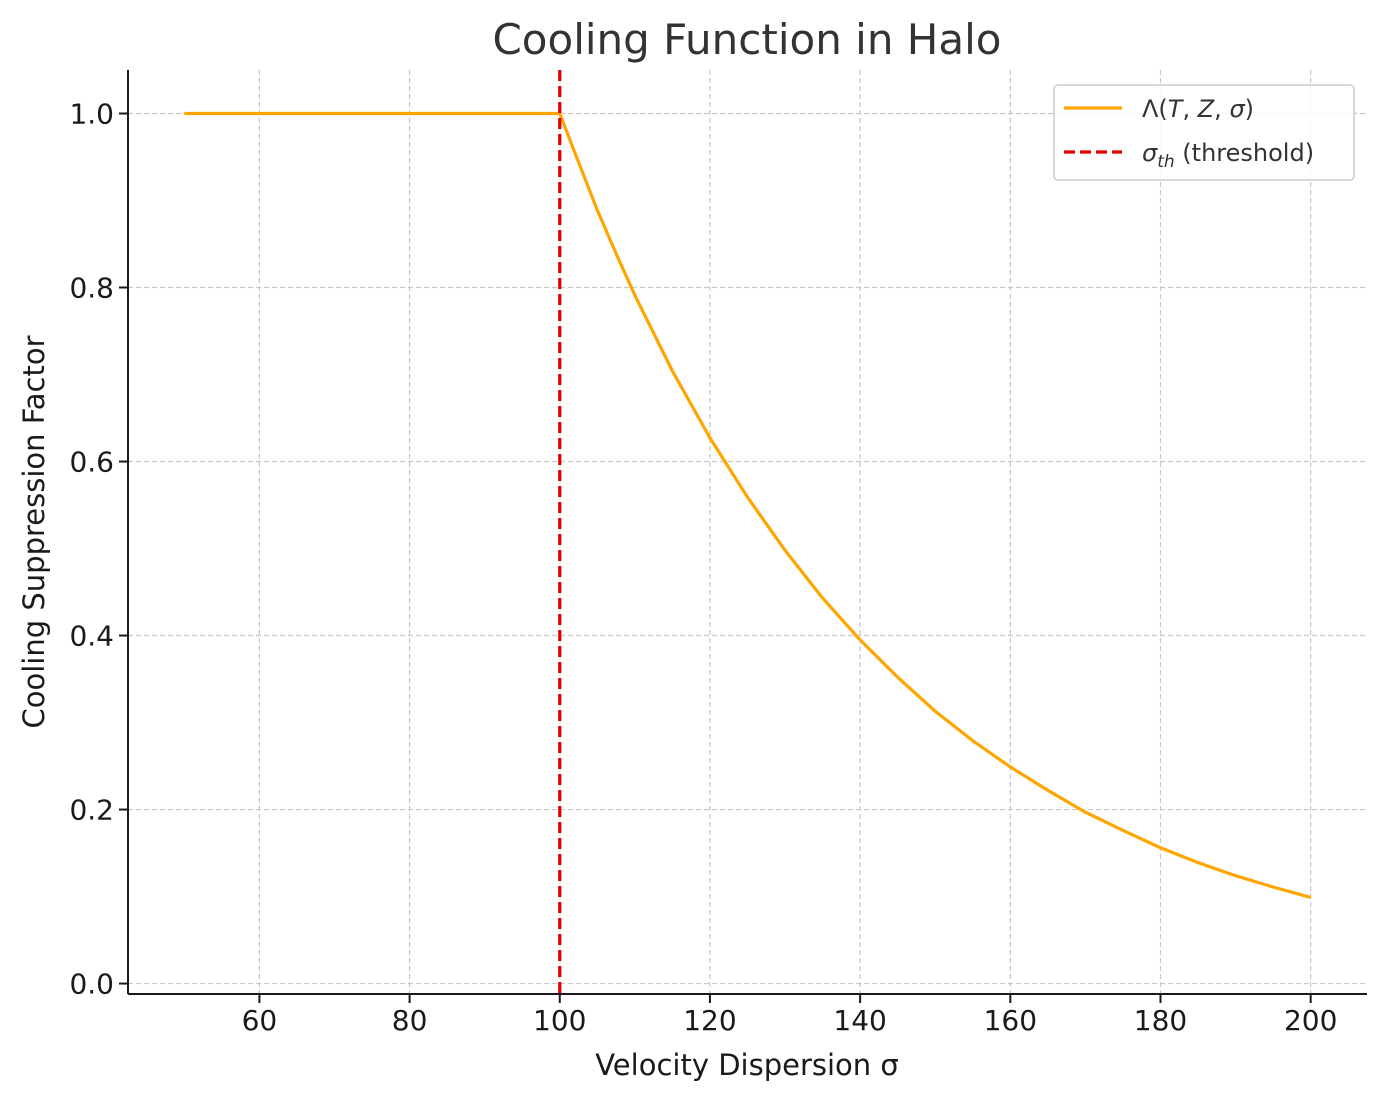 The image size is (1387, 1105). I want to click on x-tick-label: 160, so click(1010, 1020).